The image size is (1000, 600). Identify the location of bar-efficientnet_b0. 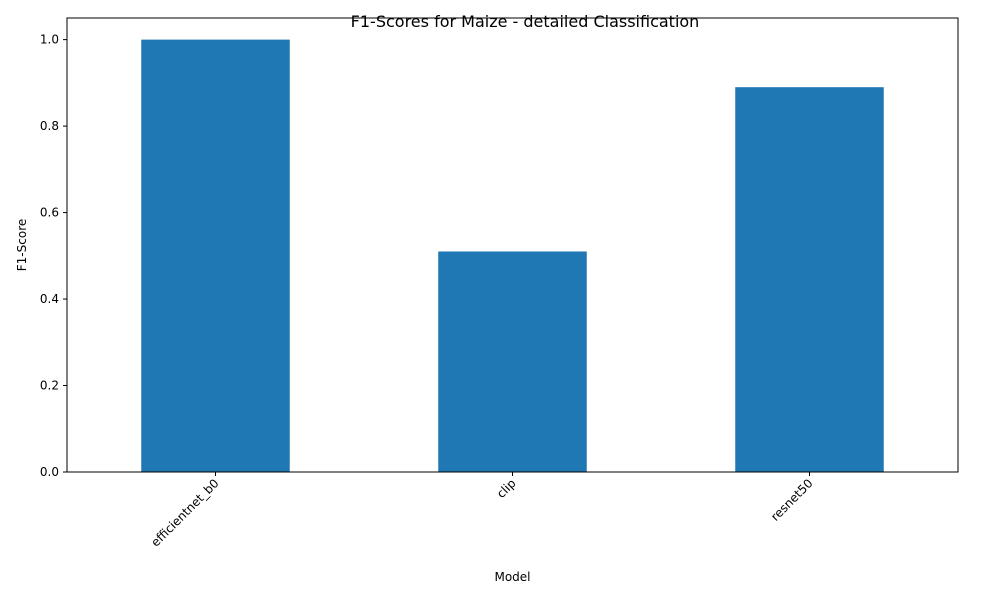
(215, 255).